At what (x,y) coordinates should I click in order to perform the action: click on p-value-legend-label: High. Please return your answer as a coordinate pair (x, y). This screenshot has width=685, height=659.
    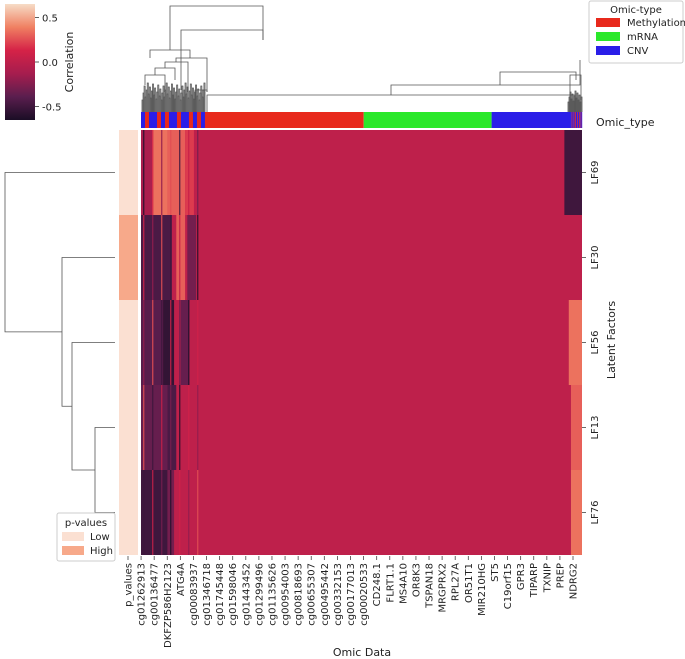
    Looking at the image, I should click on (101, 551).